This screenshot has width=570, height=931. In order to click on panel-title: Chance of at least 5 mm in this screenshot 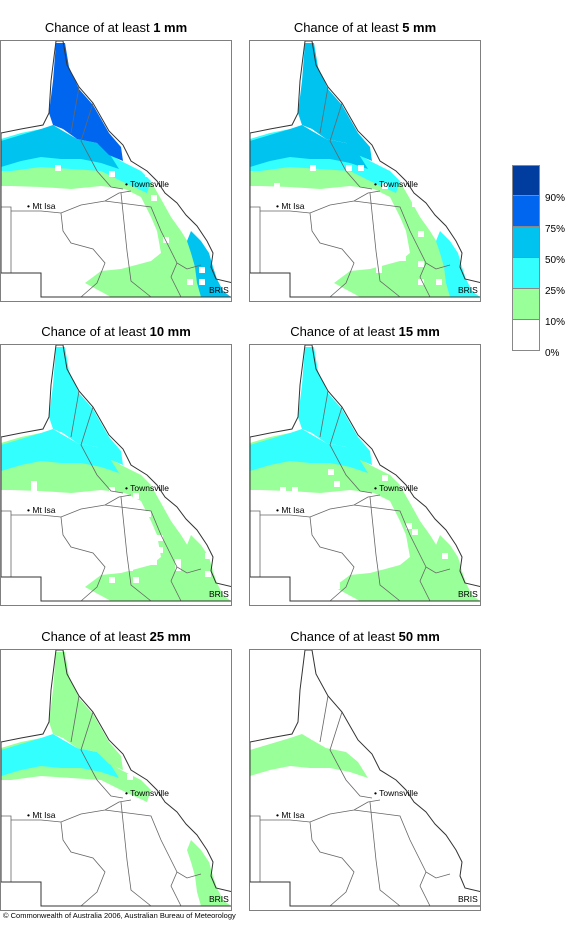, I will do `click(365, 27)`.